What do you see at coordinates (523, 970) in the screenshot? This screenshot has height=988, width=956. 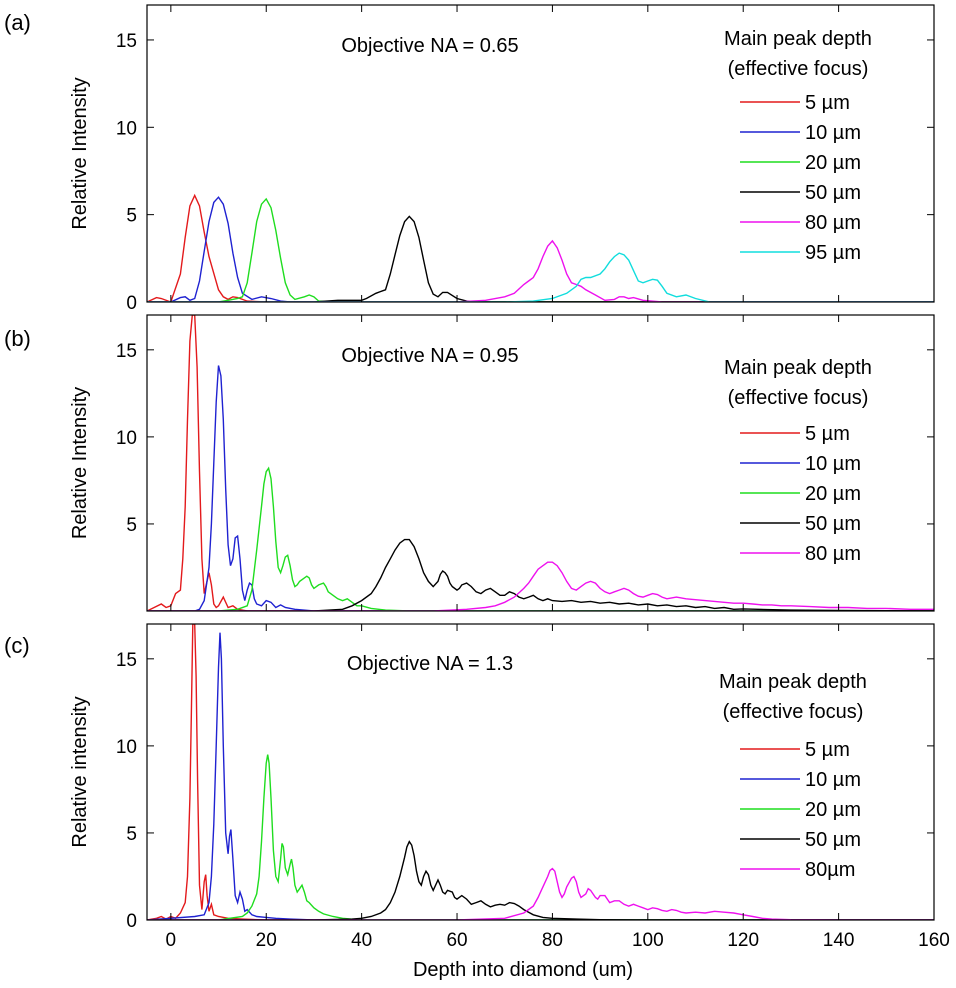 I see `x-axis-label: Depth into diamond (um)` at bounding box center [523, 970].